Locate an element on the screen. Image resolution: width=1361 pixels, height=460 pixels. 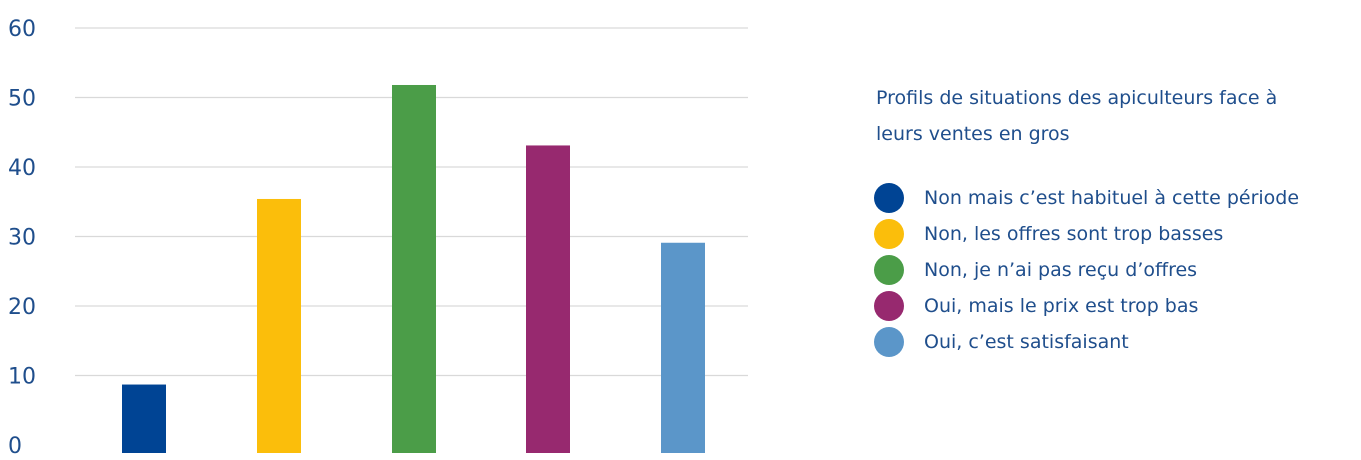
y-tick-label: 50 is located at coordinates (22, 99).